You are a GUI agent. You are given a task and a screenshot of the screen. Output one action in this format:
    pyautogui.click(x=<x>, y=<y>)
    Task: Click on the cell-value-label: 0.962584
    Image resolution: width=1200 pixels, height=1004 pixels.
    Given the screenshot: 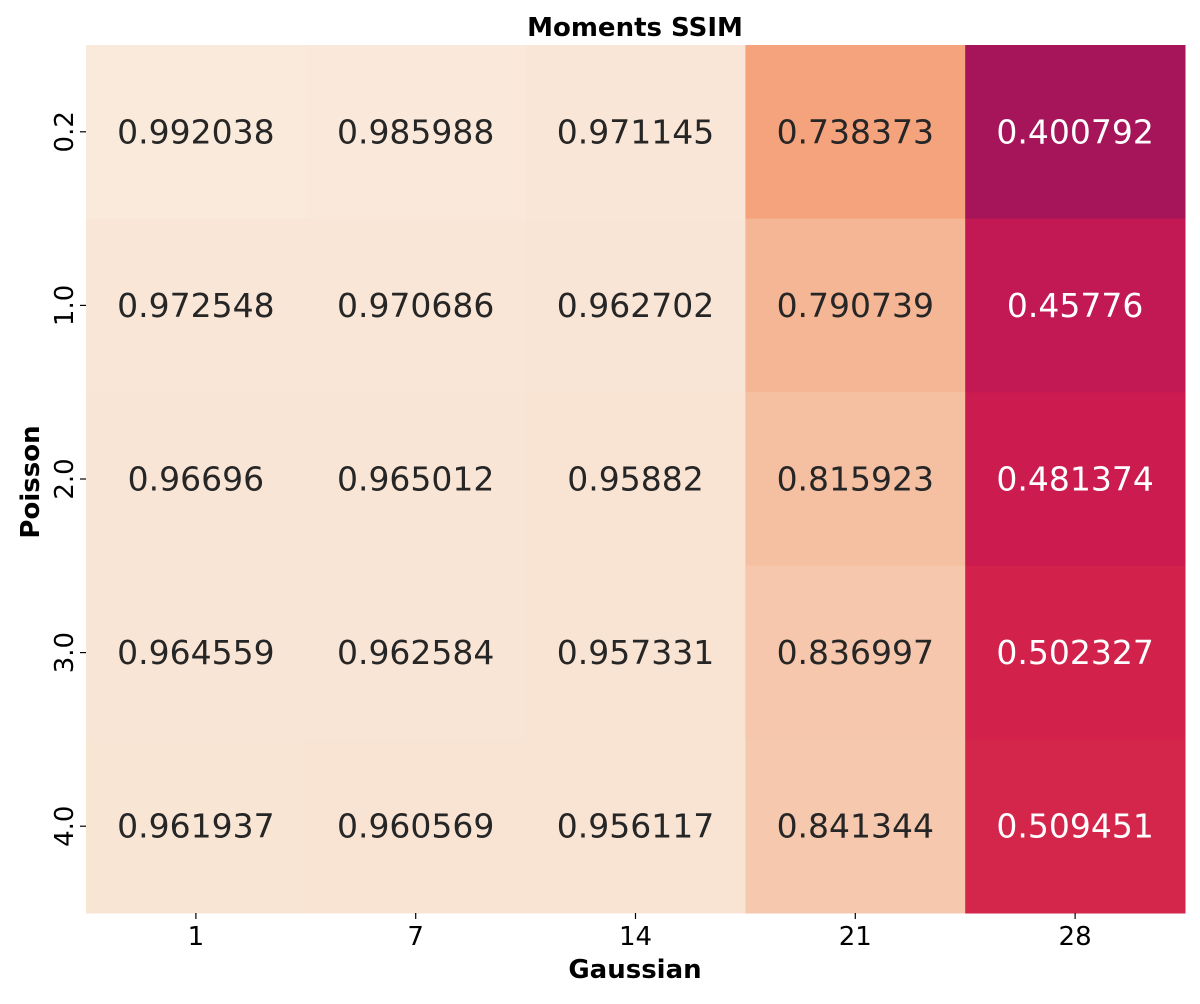 What is the action you would take?
    pyautogui.click(x=415, y=652)
    